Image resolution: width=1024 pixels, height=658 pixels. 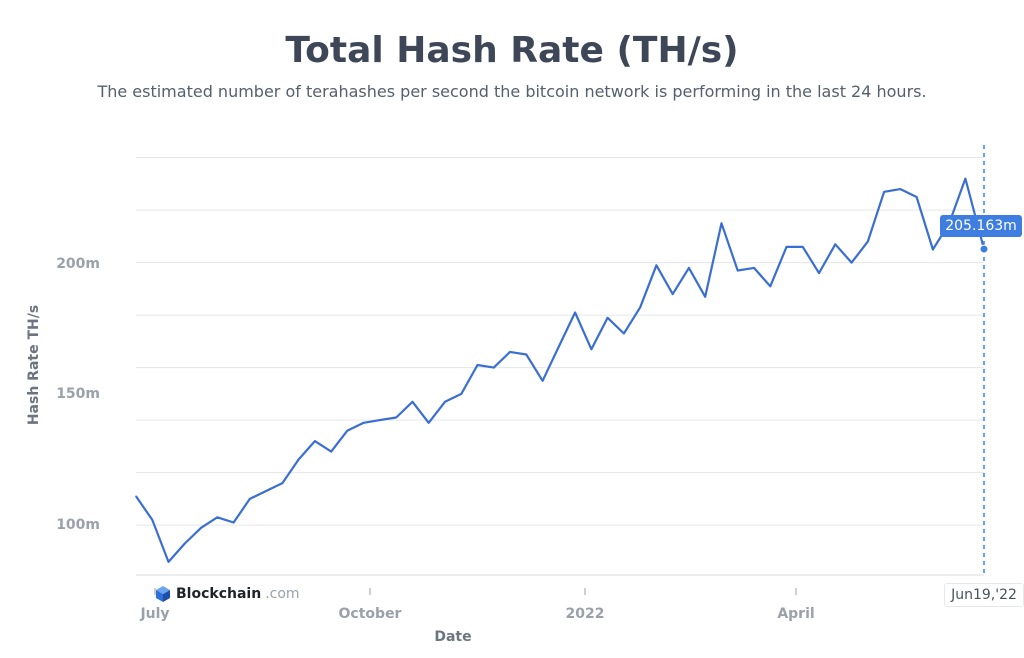 I want to click on brand-logo: Blockchain .com, so click(x=227, y=594).